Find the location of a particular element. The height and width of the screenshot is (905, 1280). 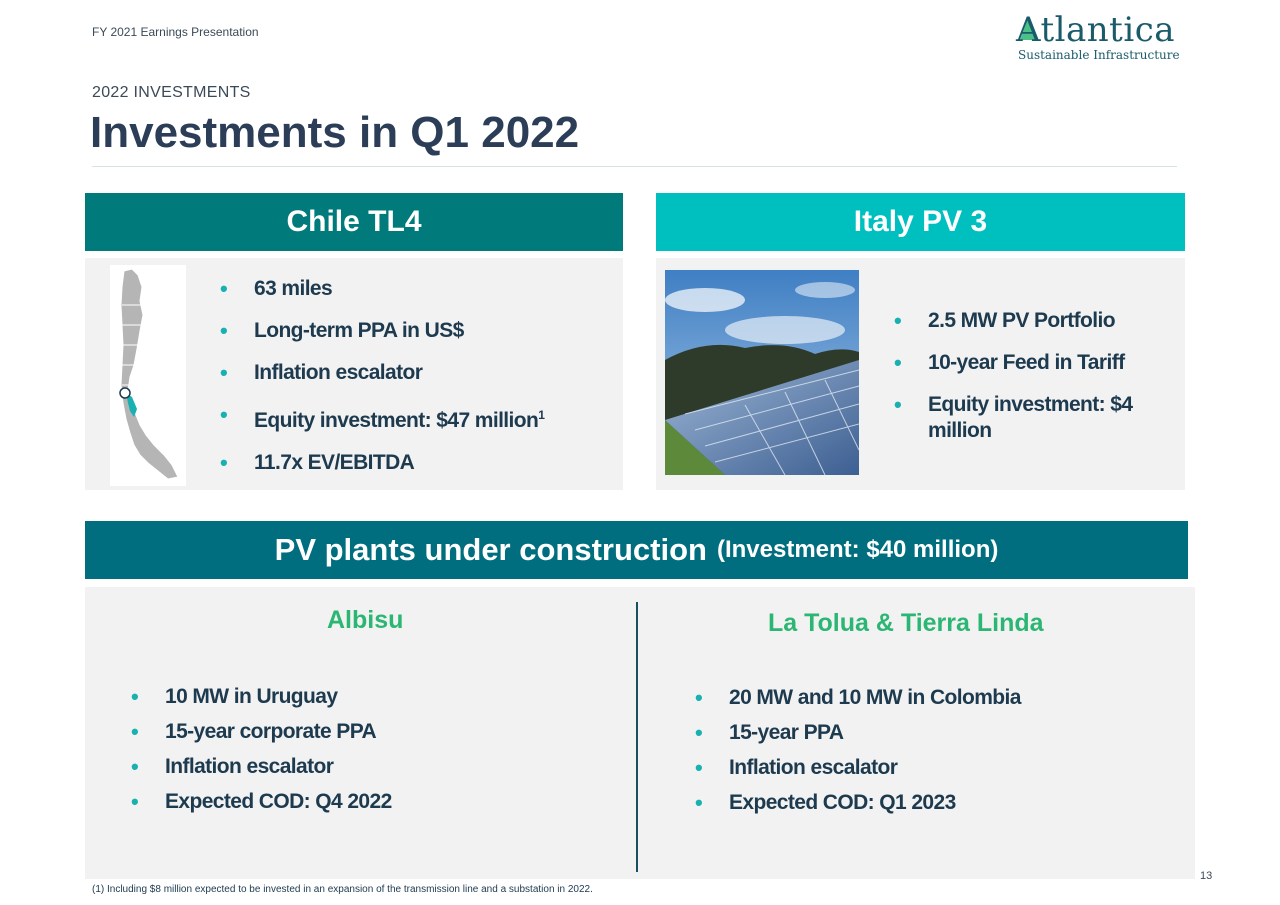

pv-banner-note: (Investment: $40 million) is located at coordinates (857, 549).